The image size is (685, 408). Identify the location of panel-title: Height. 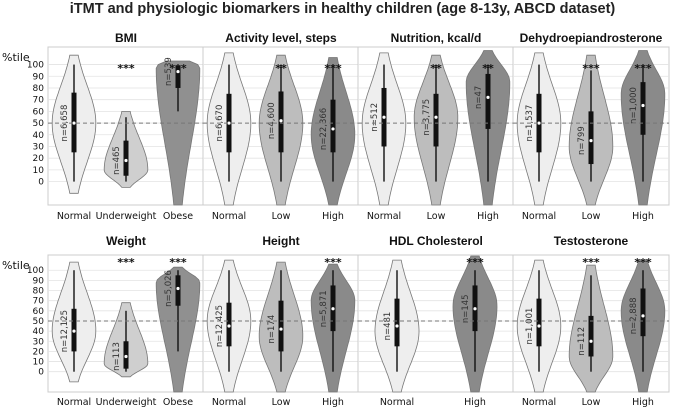
(280, 241).